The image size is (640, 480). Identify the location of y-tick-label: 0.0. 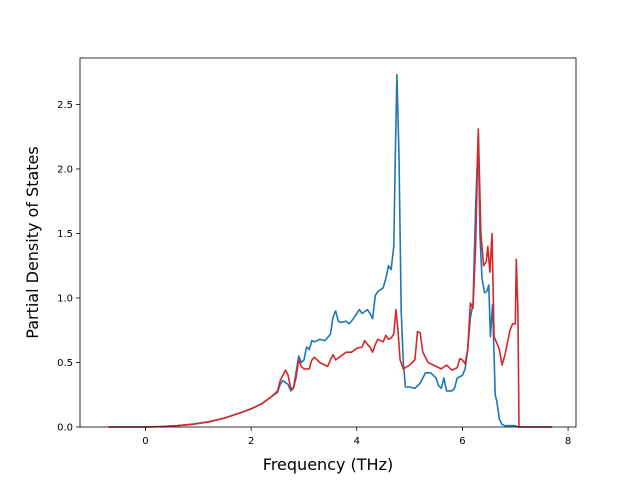
(65, 428).